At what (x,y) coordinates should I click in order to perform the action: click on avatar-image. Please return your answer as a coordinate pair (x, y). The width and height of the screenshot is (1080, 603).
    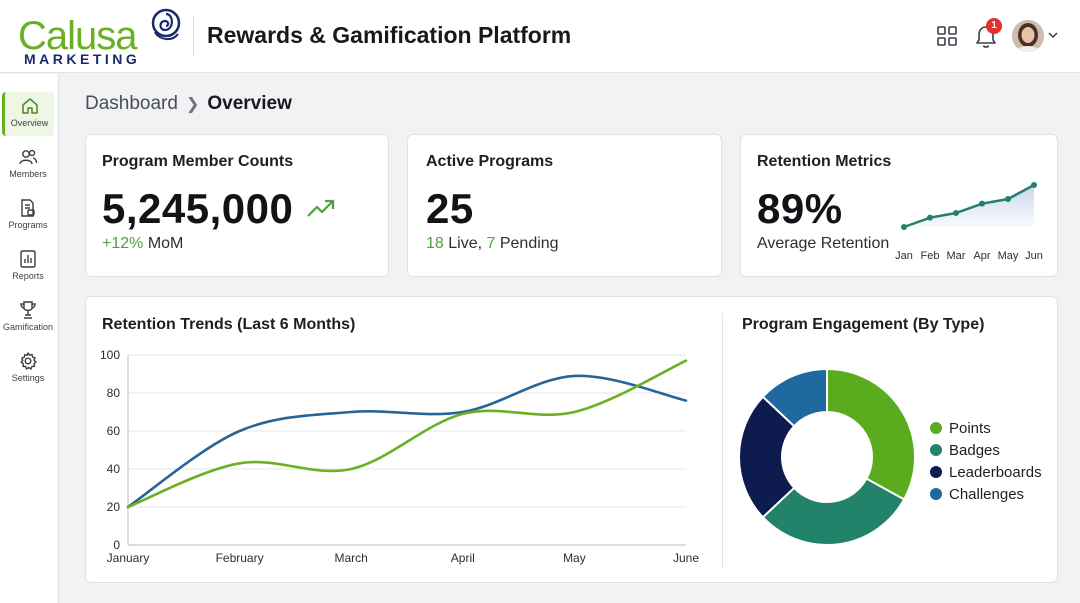
    Looking at the image, I should click on (1028, 36).